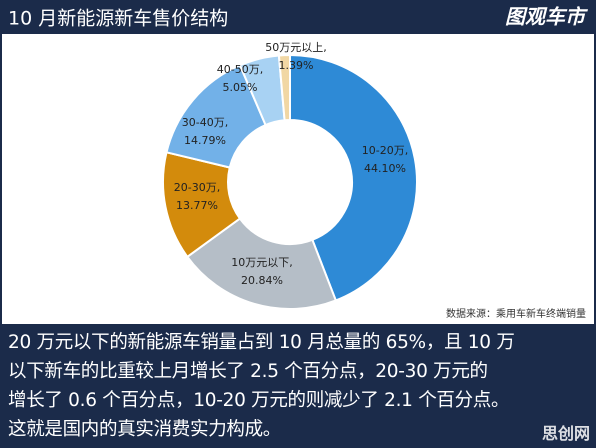 Image resolution: width=596 pixels, height=448 pixels. What do you see at coordinates (261, 342) in the screenshot?
I see `body-line: 20 万元以下的新能源车销量占到 10 月总量的 65%，且 10 万` at bounding box center [261, 342].